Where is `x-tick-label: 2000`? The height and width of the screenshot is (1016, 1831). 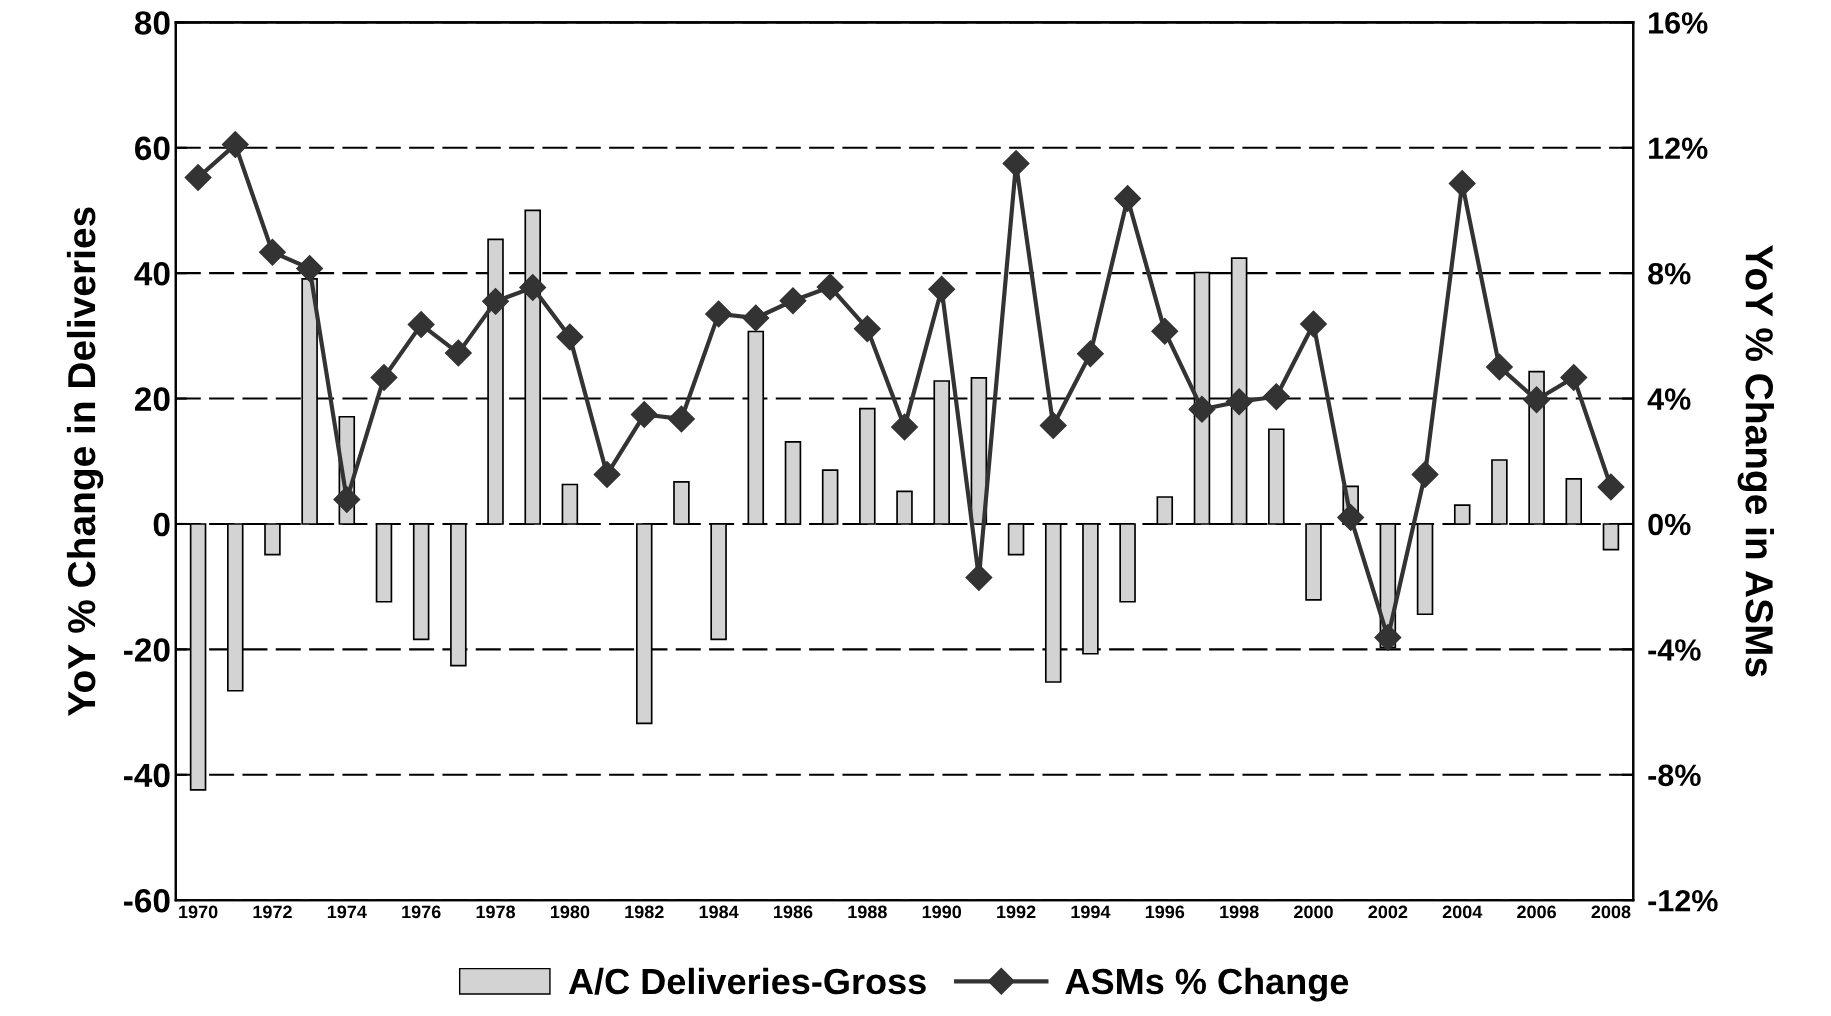
x-tick-label: 2000 is located at coordinates (1313, 912).